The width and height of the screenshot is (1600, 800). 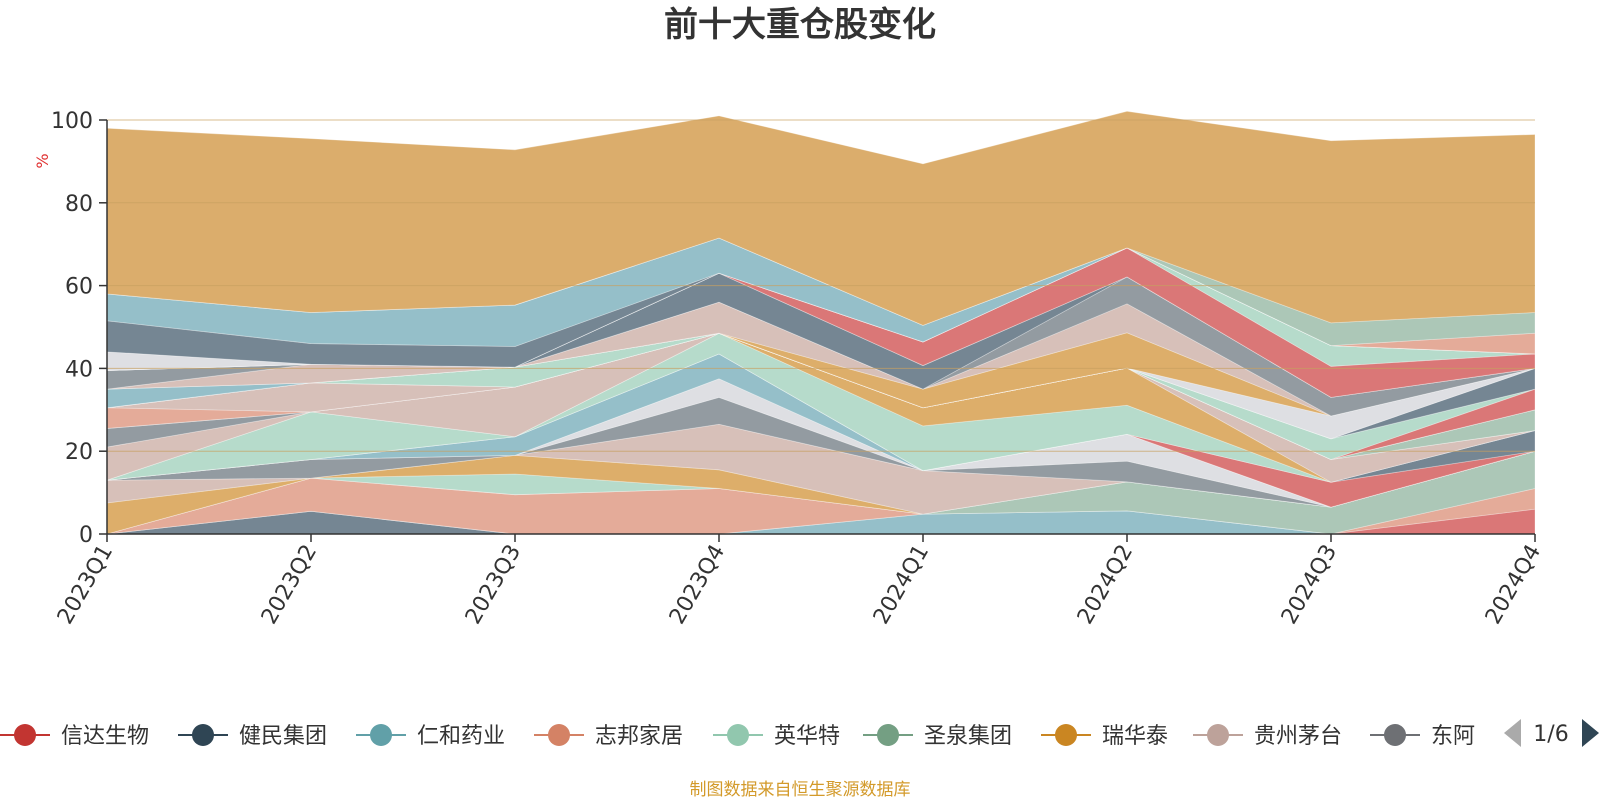 I want to click on legend-item-3: 仁和药业, so click(x=430, y=736).